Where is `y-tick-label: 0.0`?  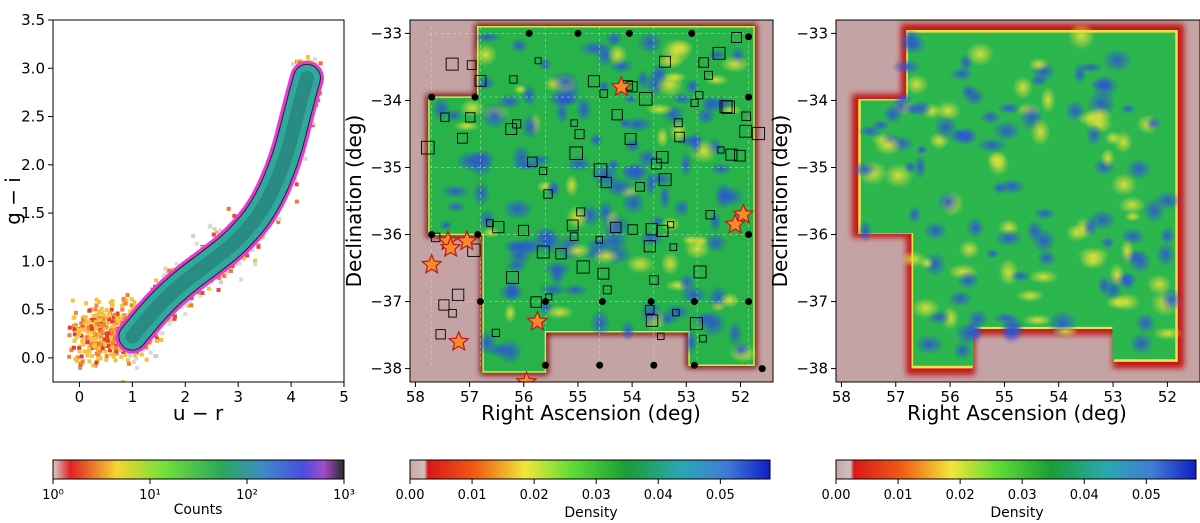 y-tick-label: 0.0 is located at coordinates (33, 358).